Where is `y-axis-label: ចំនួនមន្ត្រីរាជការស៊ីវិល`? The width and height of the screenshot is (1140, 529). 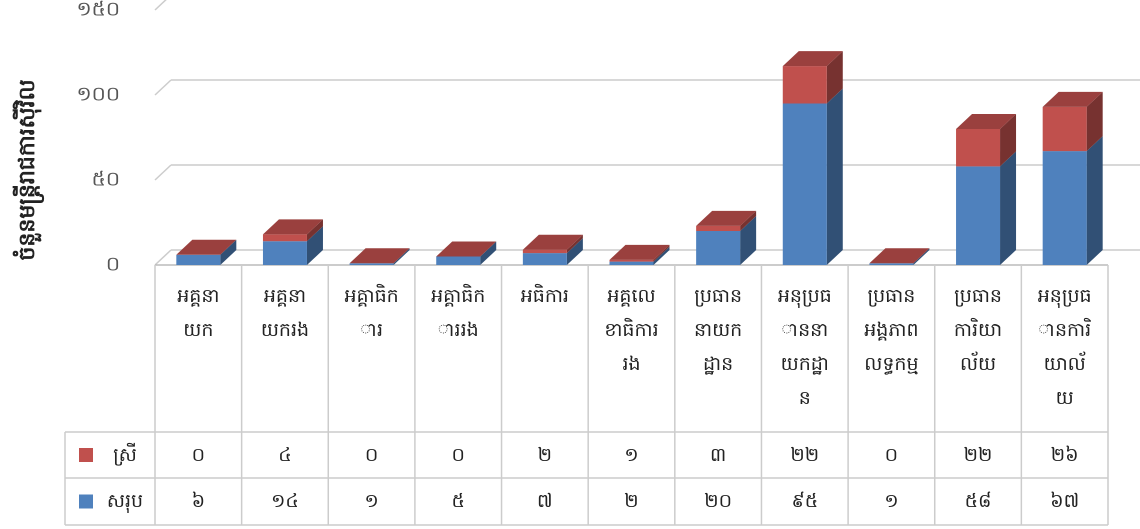
y-axis-label: ចំនួនមន្ត្រីរាជការស៊ីវិល is located at coordinates (28, 169).